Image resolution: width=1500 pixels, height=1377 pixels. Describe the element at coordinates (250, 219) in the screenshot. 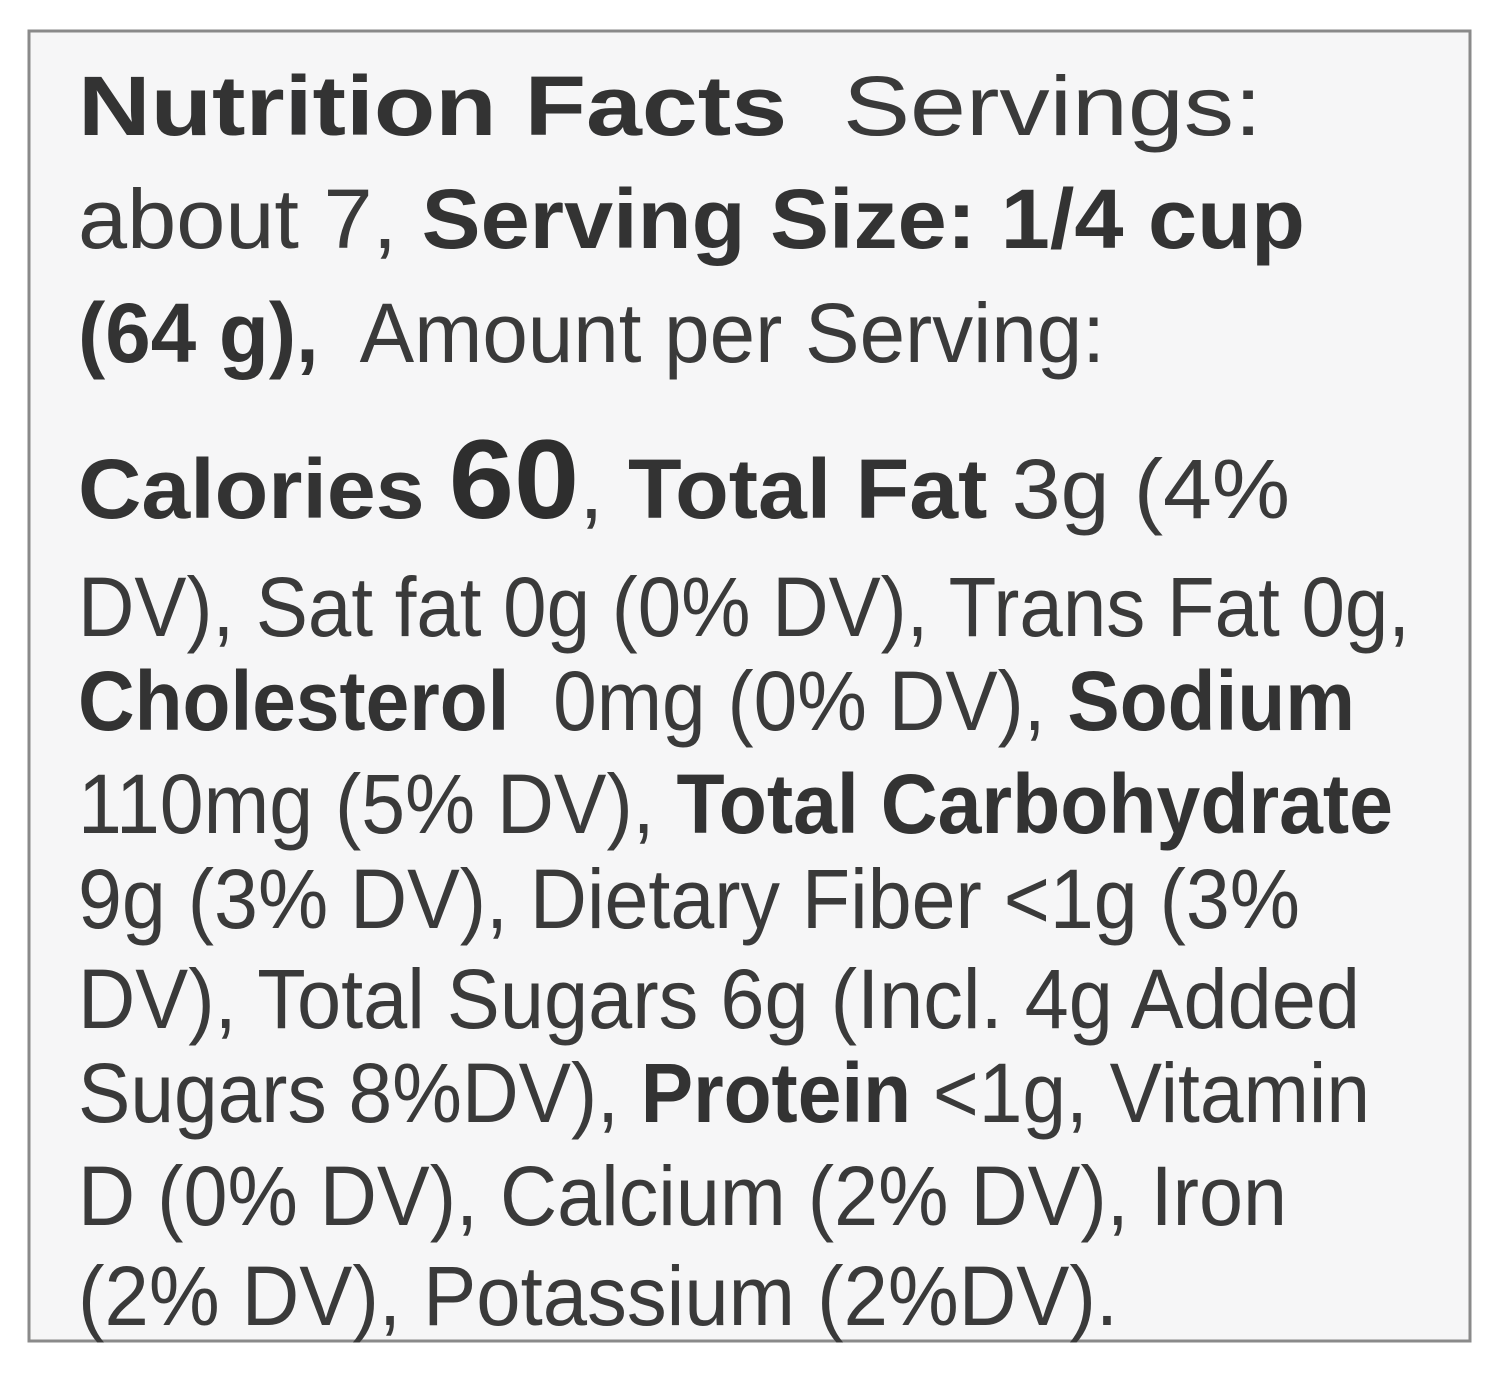

I see `label-segment: about 7,` at that location.